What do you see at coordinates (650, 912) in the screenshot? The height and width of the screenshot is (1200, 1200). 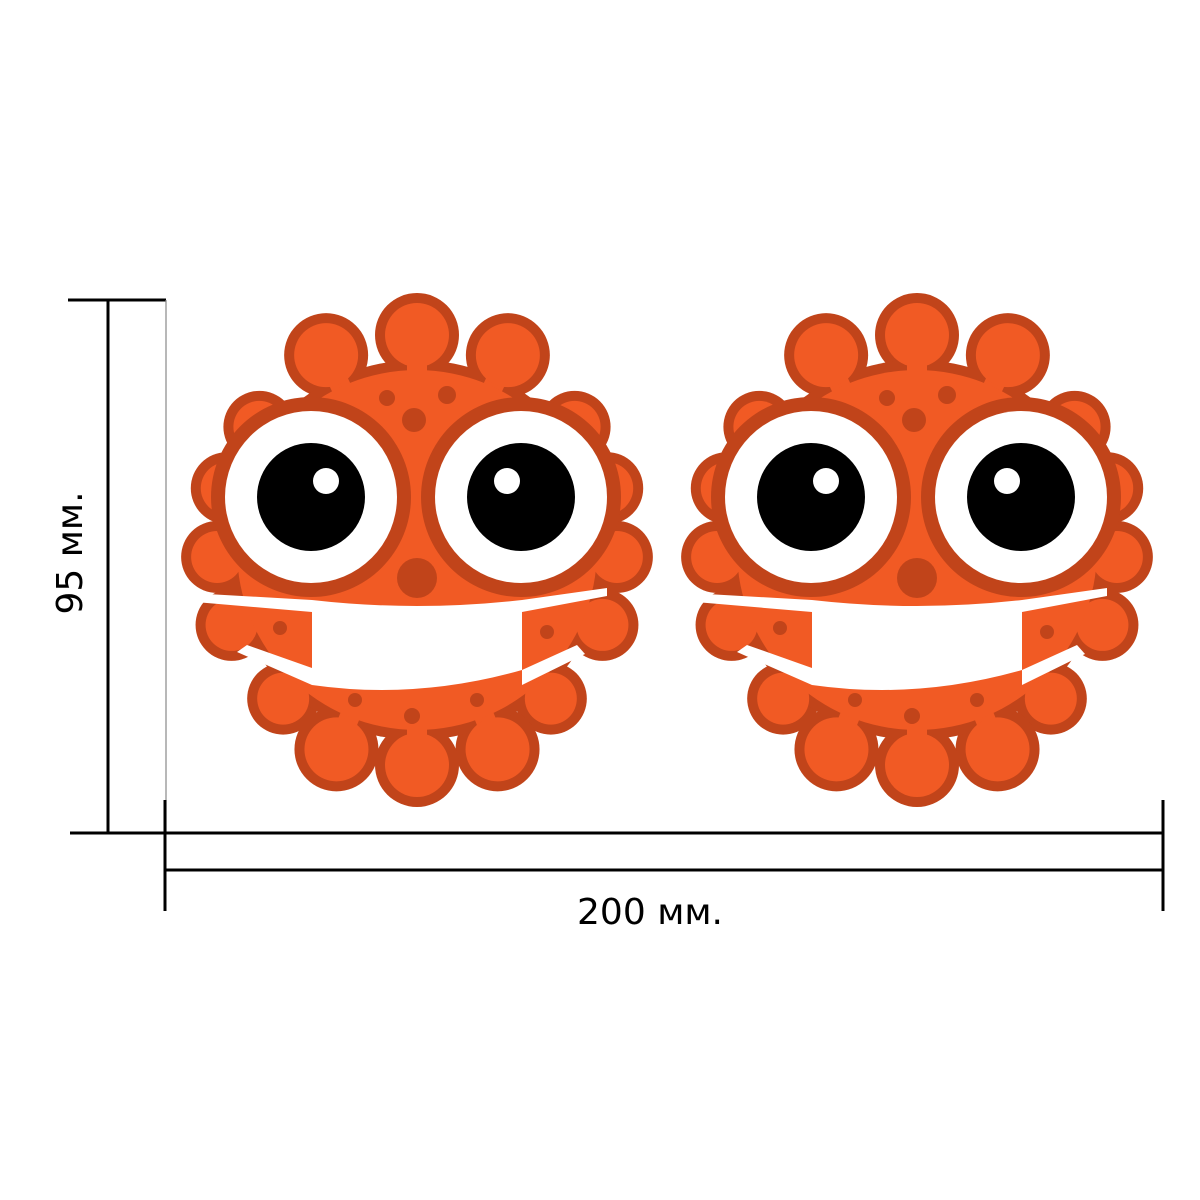 I see `width-label: 200 мм.` at bounding box center [650, 912].